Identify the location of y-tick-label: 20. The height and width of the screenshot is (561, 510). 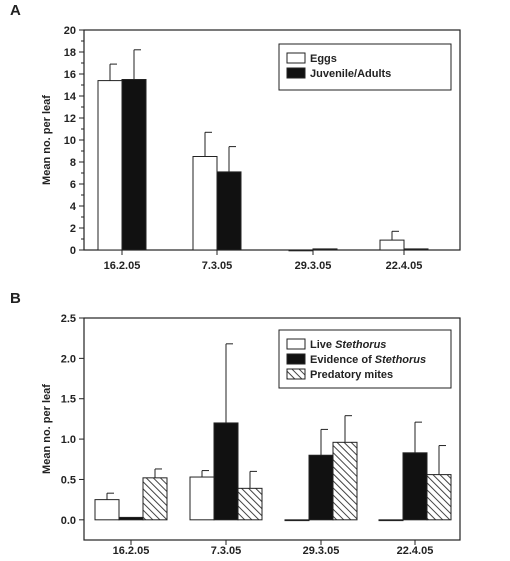
(70, 31).